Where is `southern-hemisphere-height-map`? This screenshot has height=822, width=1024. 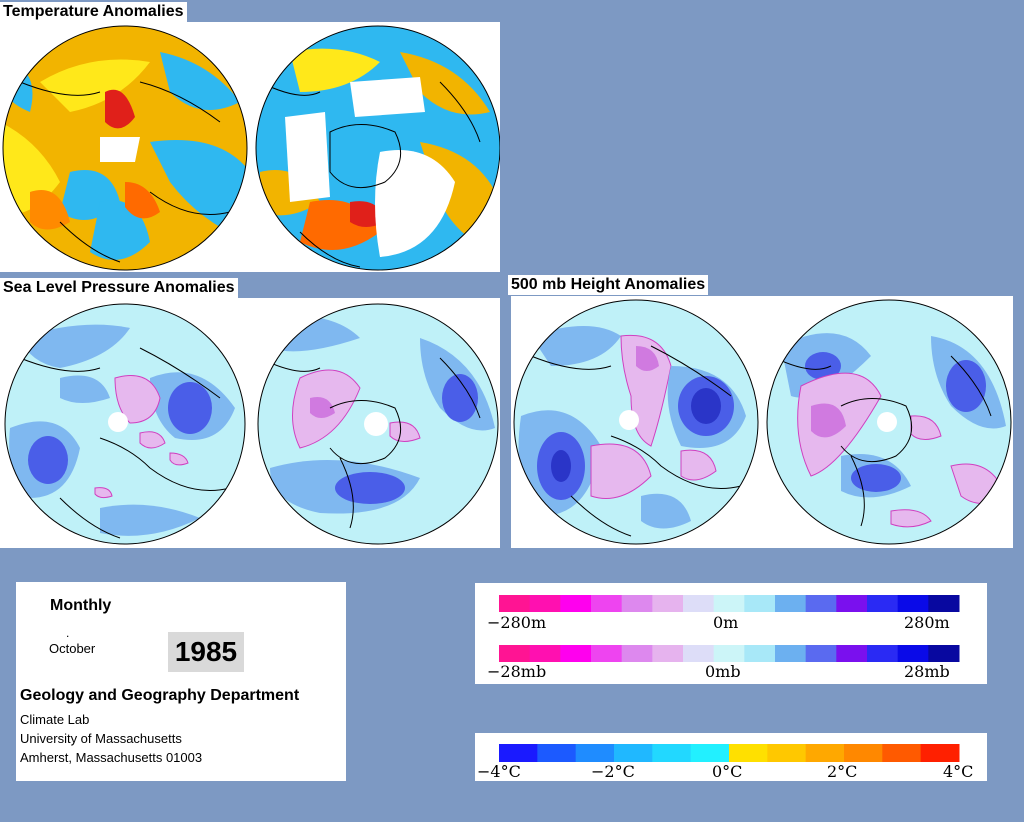 southern-hemisphere-height-map is located at coordinates (889, 422).